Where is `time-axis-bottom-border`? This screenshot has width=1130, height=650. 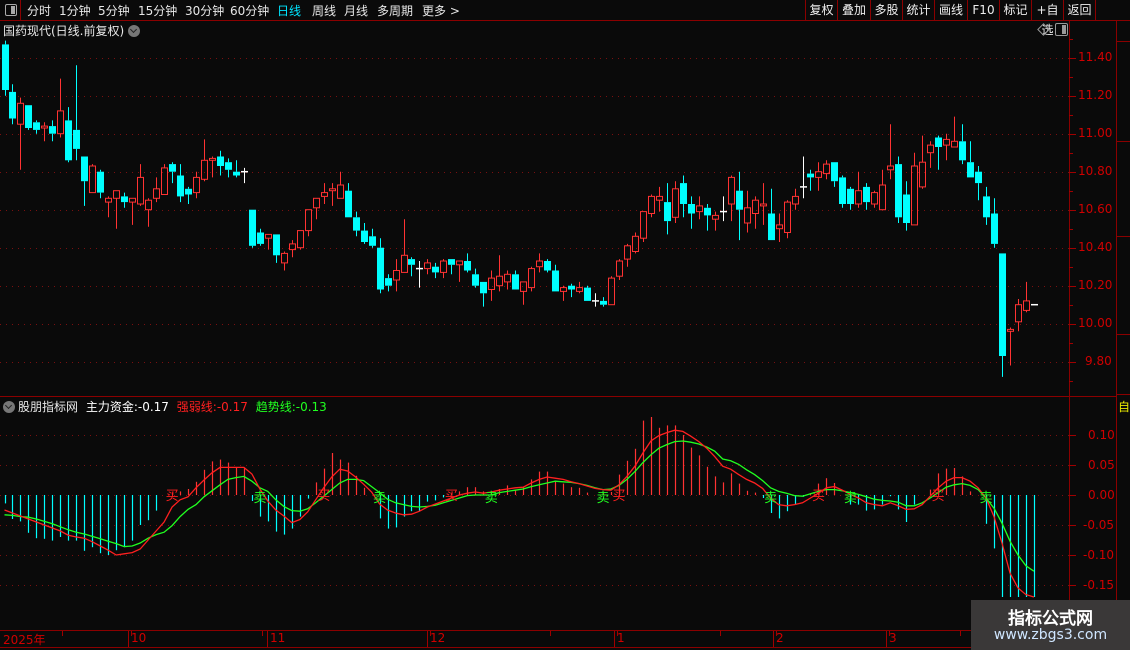
time-axis-bottom-border is located at coordinates (558, 647).